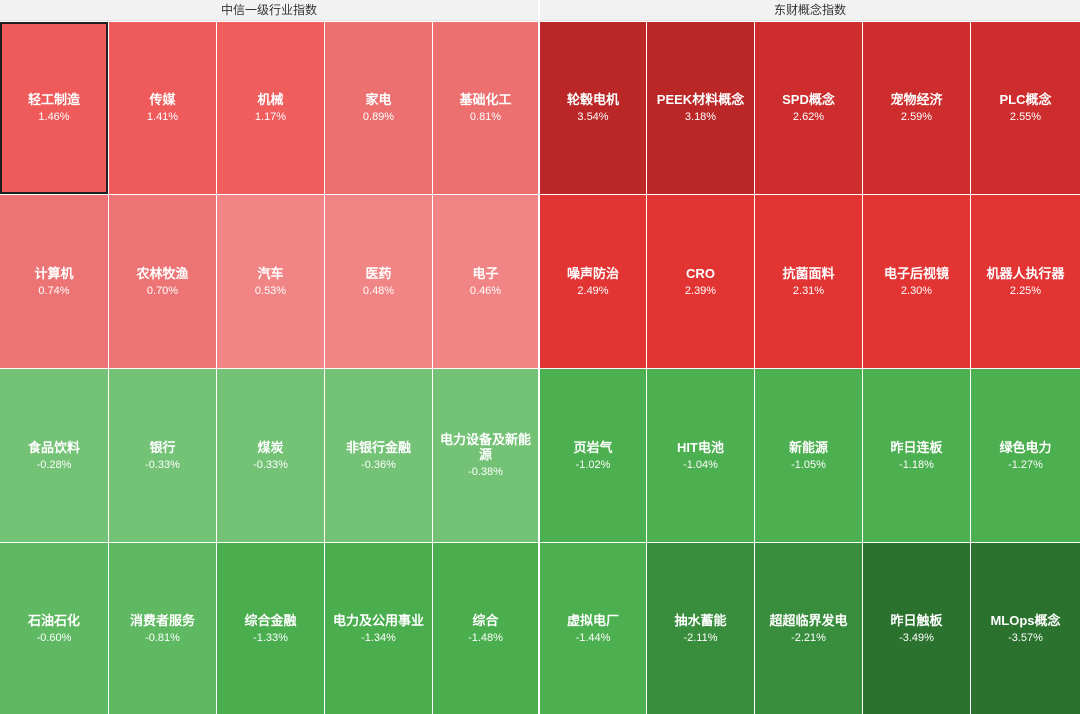 The width and height of the screenshot is (1080, 714). Describe the element at coordinates (378, 455) in the screenshot. I see `index-tile: 非银行金融 -0.36%` at that location.